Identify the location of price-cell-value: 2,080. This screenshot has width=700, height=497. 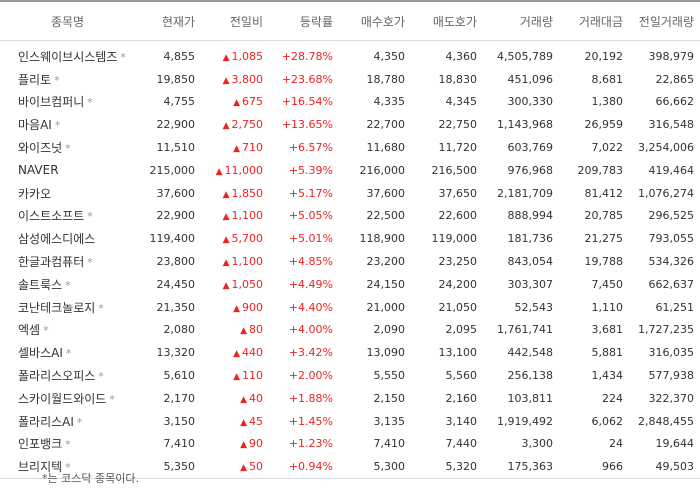
(179, 330).